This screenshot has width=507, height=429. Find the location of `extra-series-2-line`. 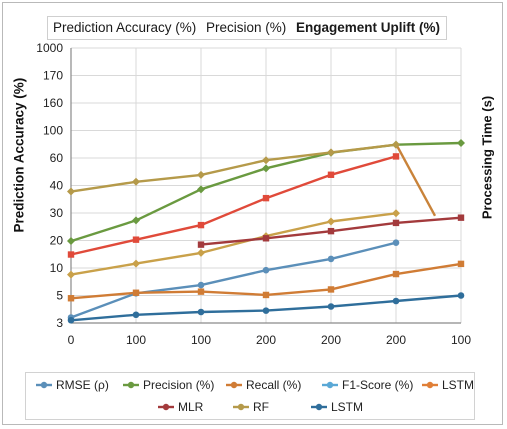

extra-series-2-line is located at coordinates (233, 244).